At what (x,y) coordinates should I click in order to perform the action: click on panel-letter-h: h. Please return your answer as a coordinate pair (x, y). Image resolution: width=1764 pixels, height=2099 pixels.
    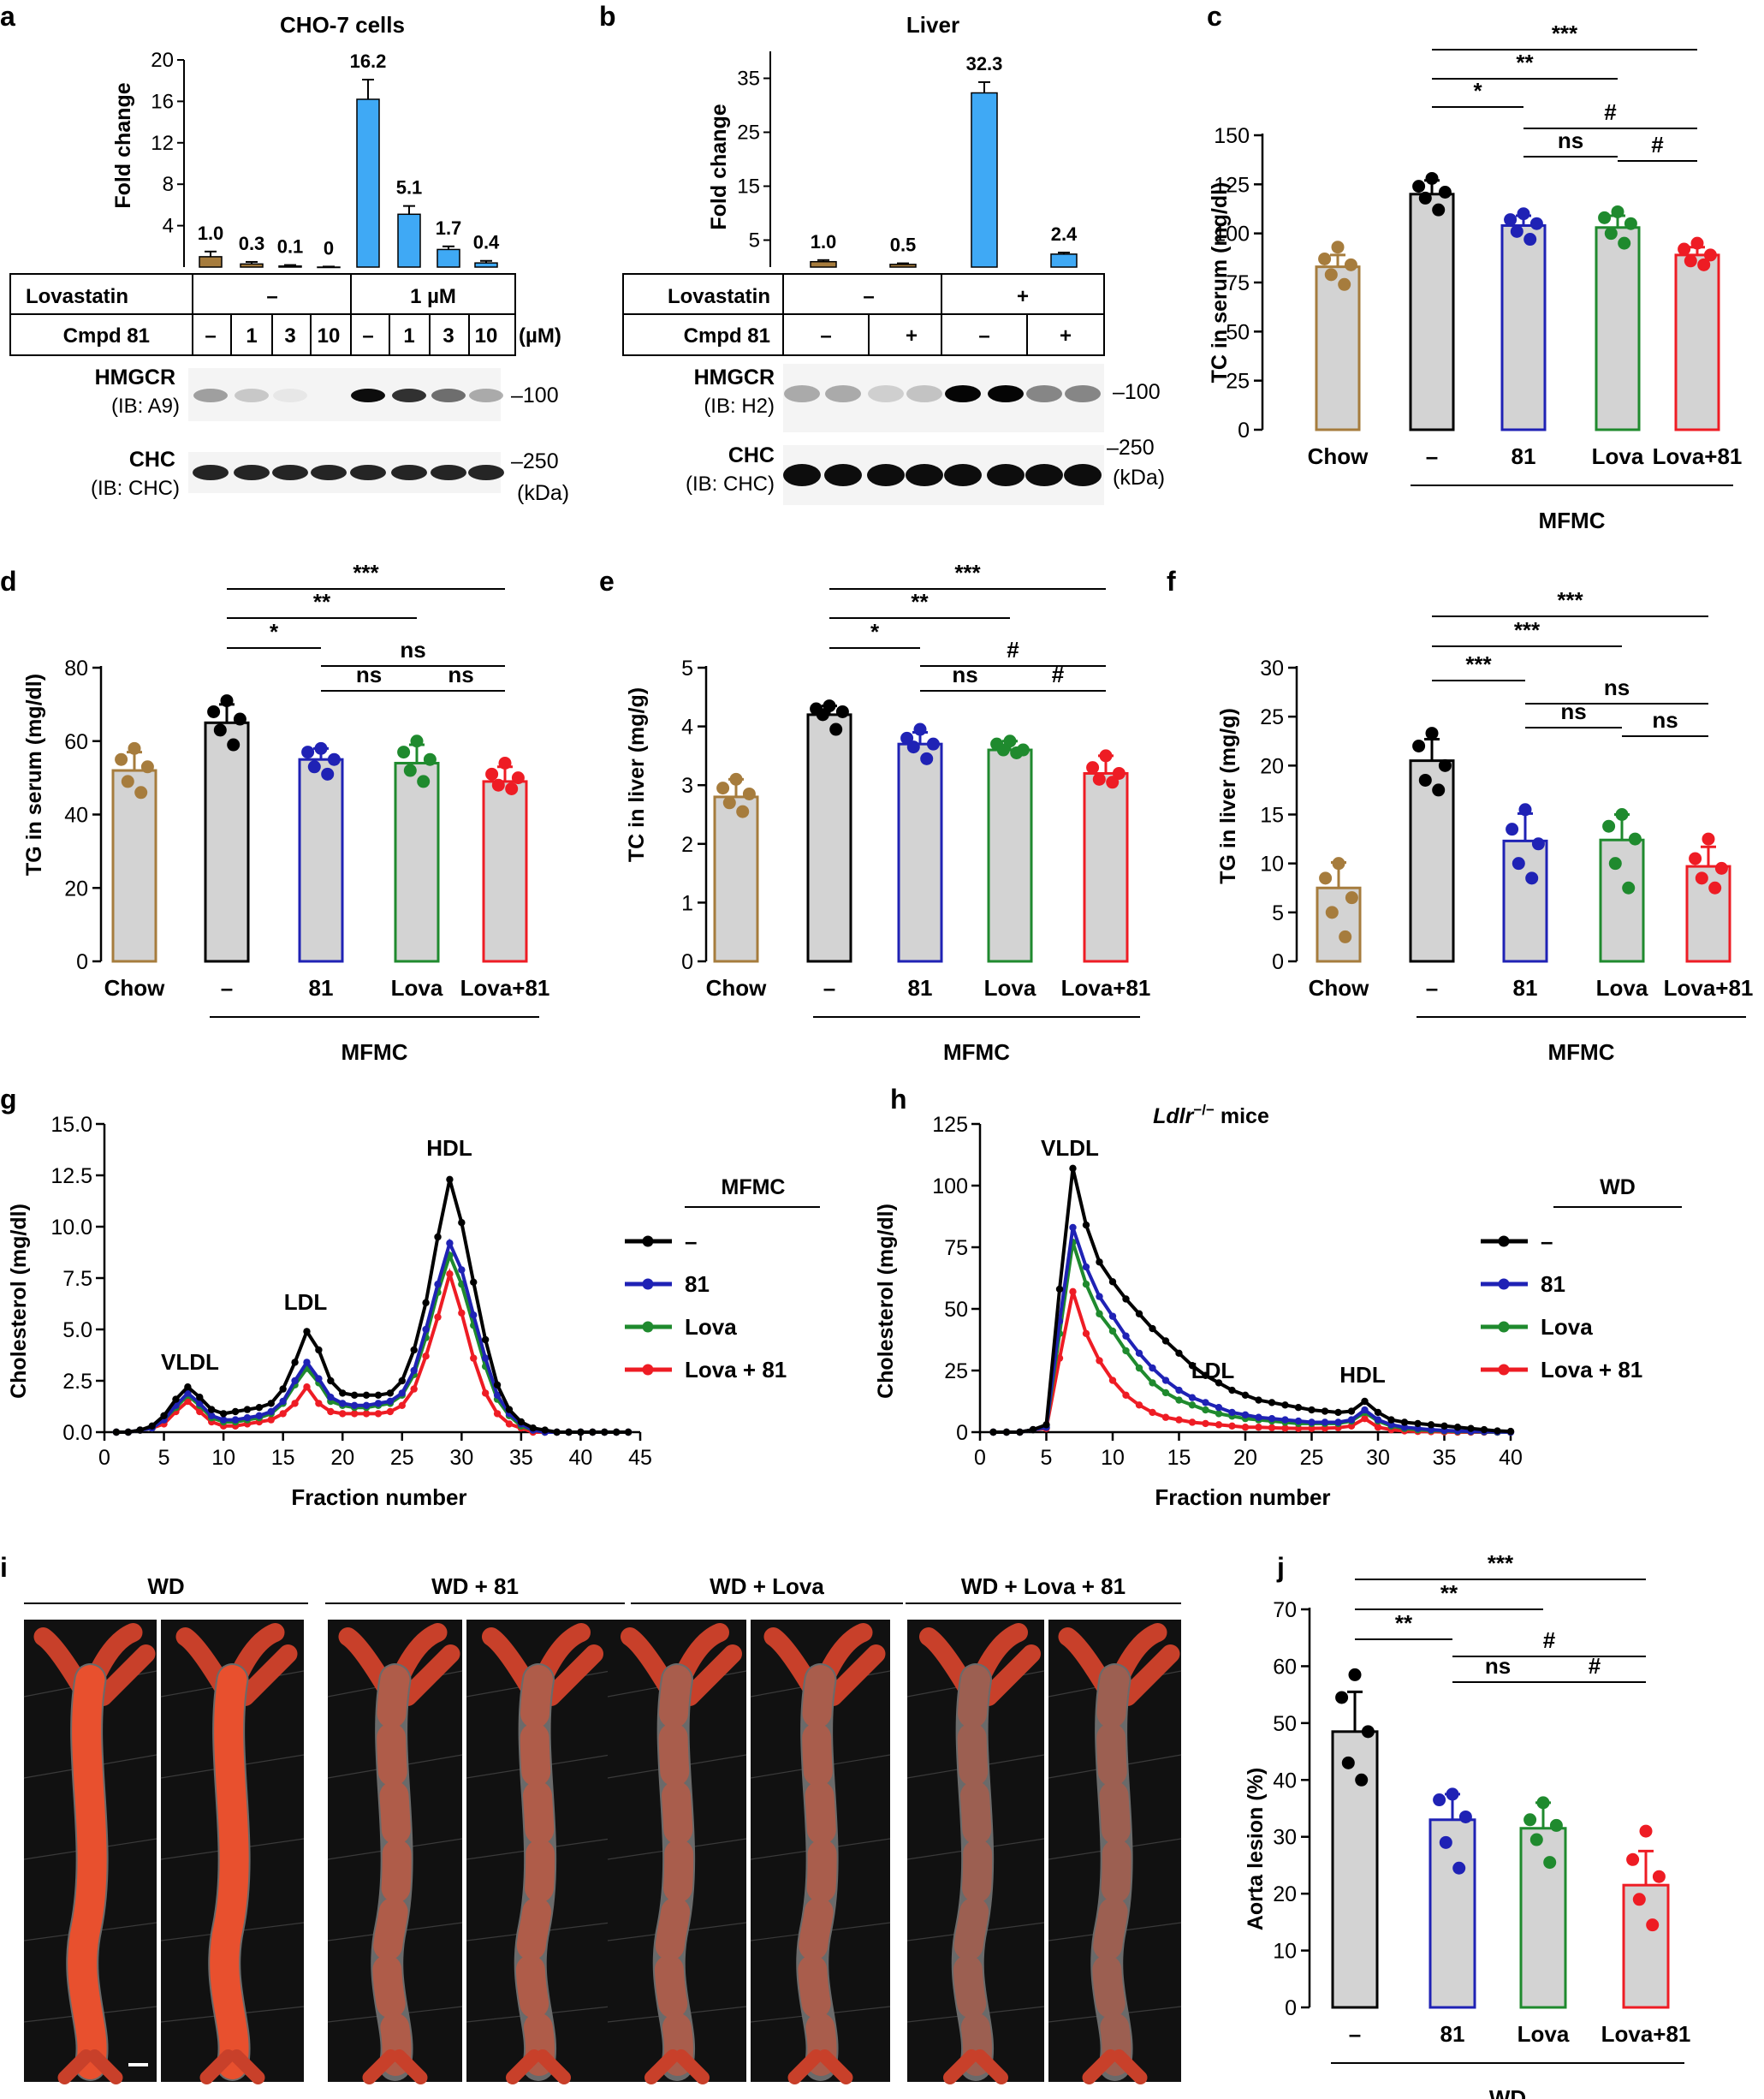
    Looking at the image, I should click on (898, 1099).